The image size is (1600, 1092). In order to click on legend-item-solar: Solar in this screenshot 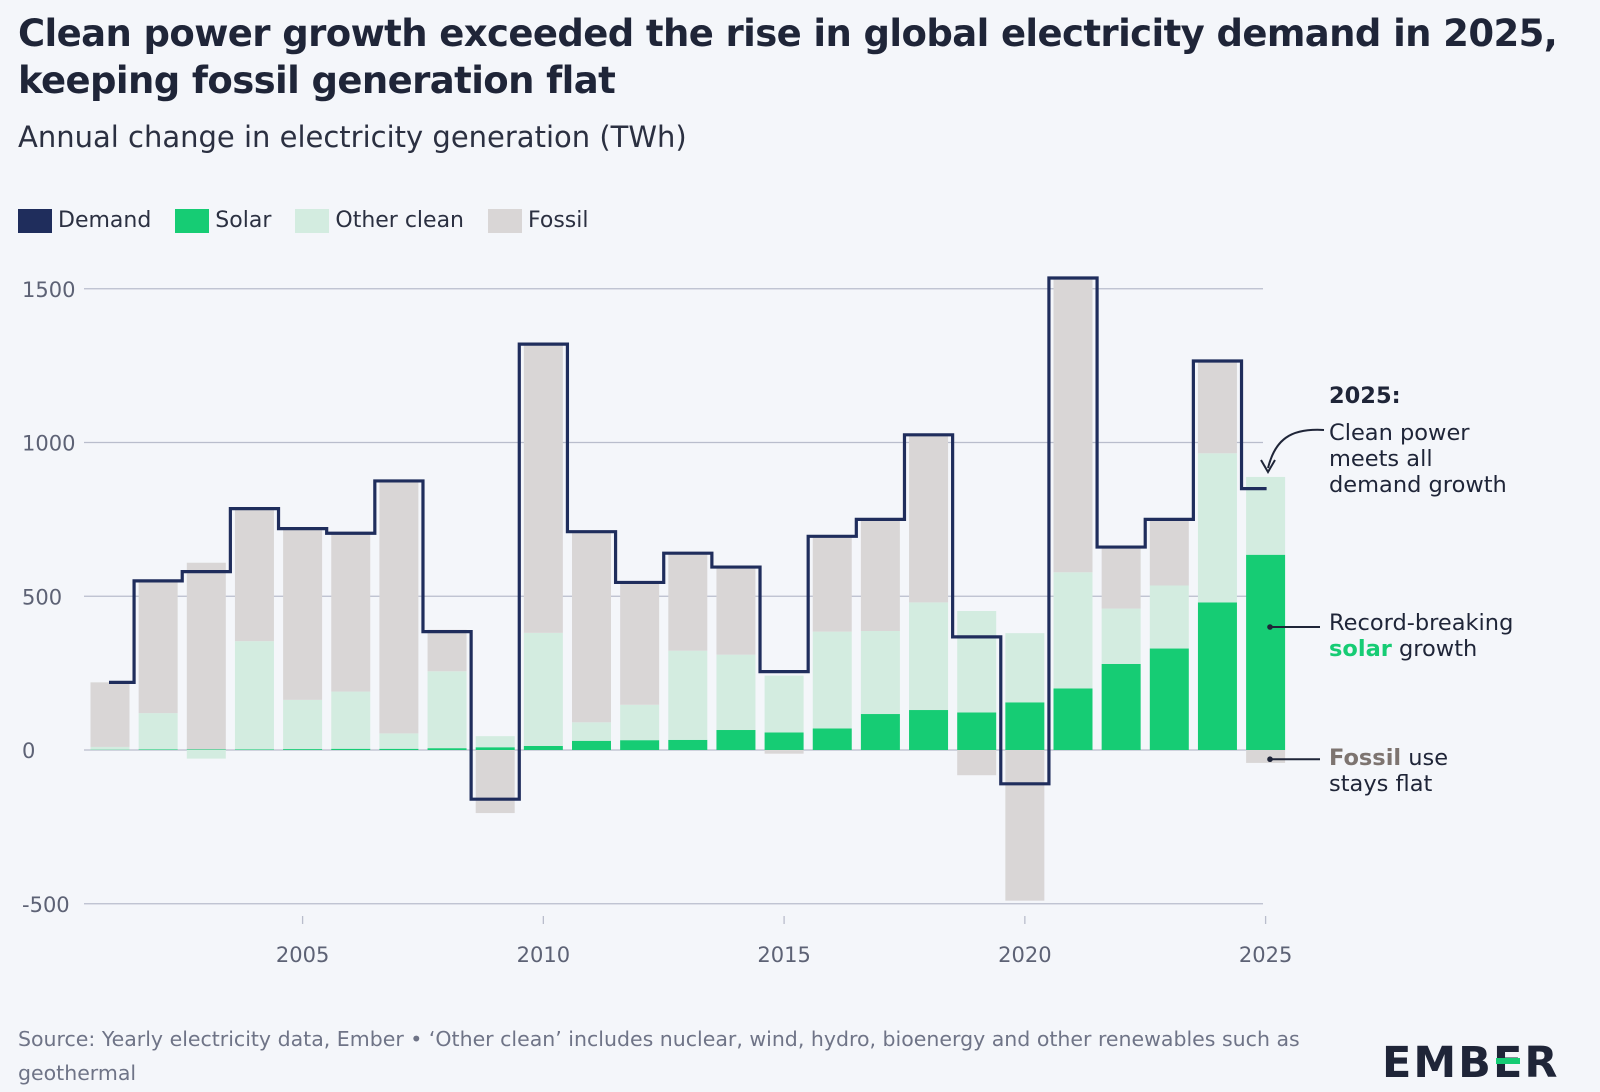, I will do `click(223, 220)`.